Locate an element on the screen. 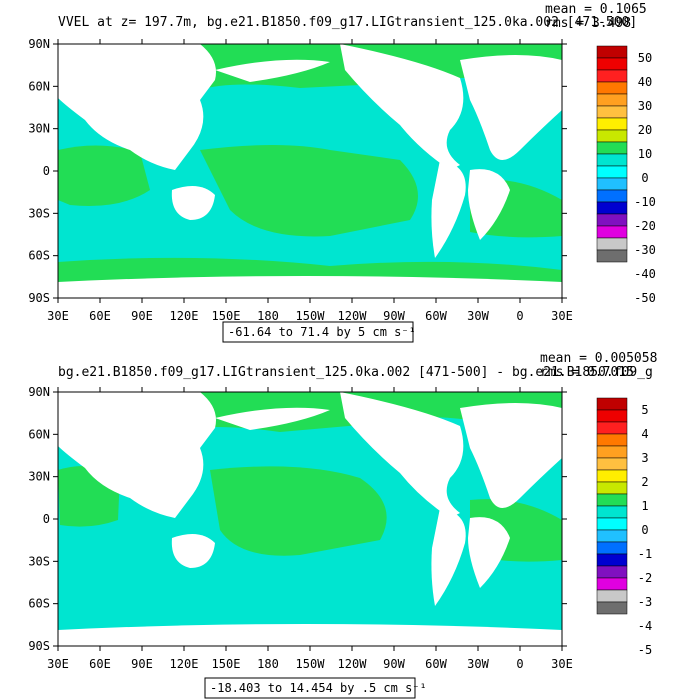 This screenshot has width=700, height=700. colorbar-label: -50 is located at coordinates (645, 298).